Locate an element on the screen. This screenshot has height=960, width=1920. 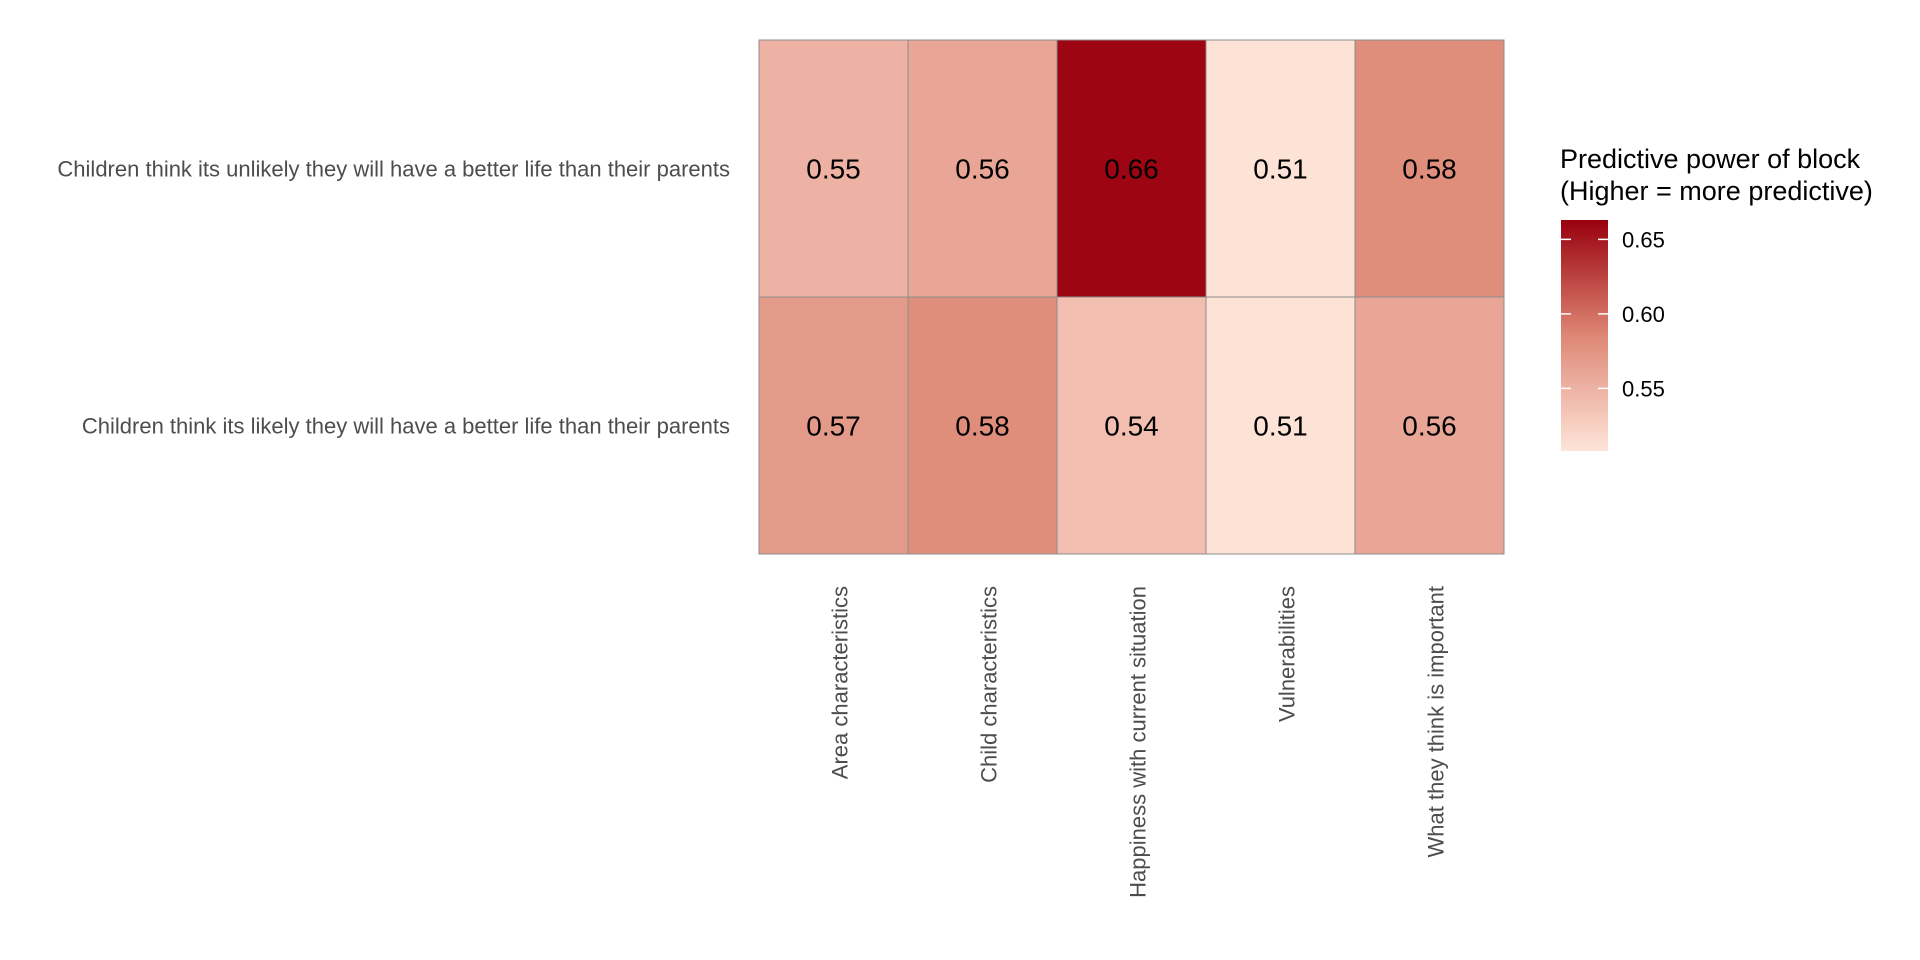
legend-title-line1: Predictive power of block is located at coordinates (1710, 159).